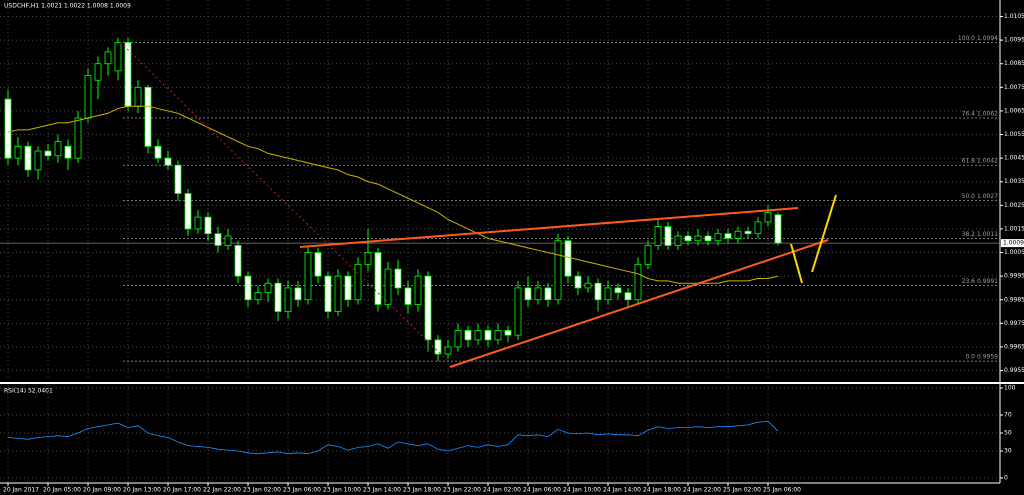 The width and height of the screenshot is (1024, 495). I want to click on x-tick-label: 23 Jan 22:00, so click(462, 490).